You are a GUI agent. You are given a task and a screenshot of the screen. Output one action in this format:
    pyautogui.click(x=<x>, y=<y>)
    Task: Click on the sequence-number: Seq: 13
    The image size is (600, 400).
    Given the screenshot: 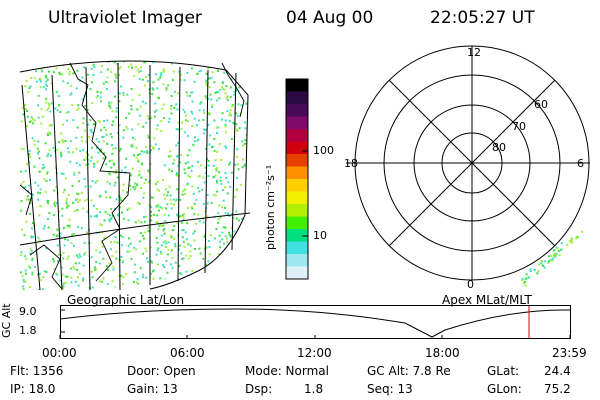 What is the action you would take?
    pyautogui.click(x=390, y=389)
    